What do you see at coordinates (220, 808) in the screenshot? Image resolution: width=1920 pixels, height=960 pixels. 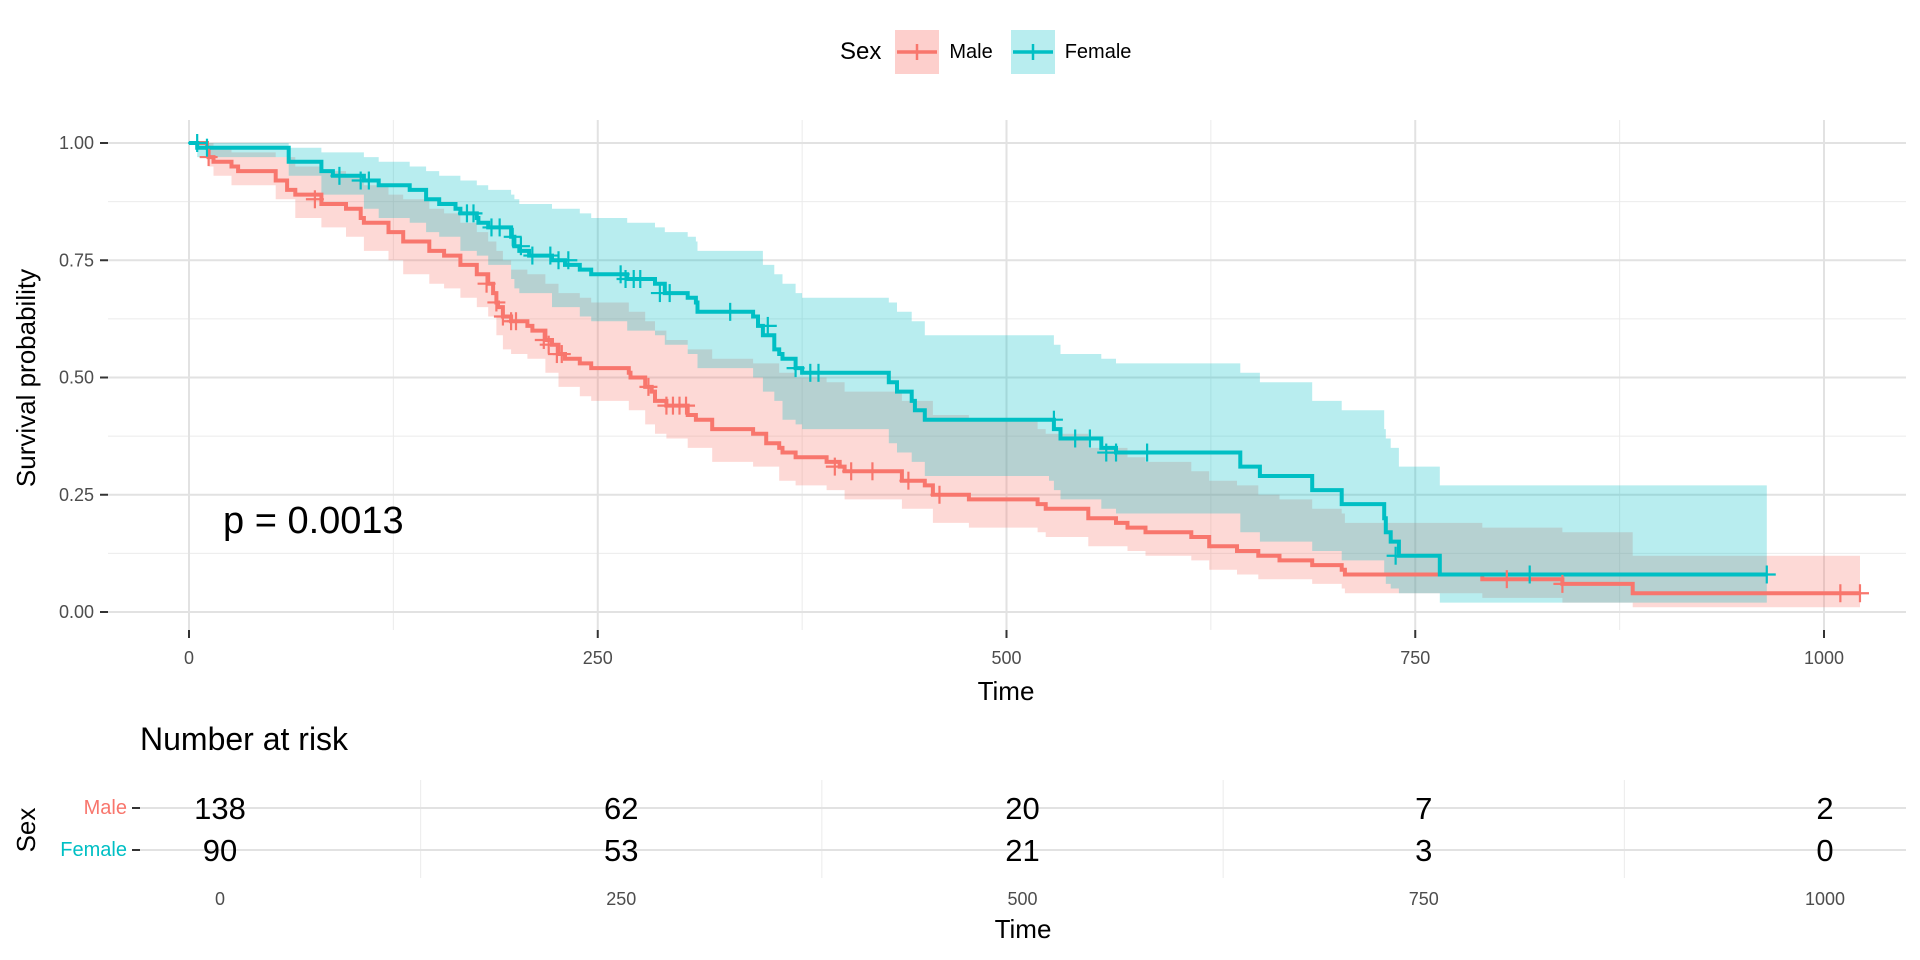 I see `risk-cell-male: 138` at bounding box center [220, 808].